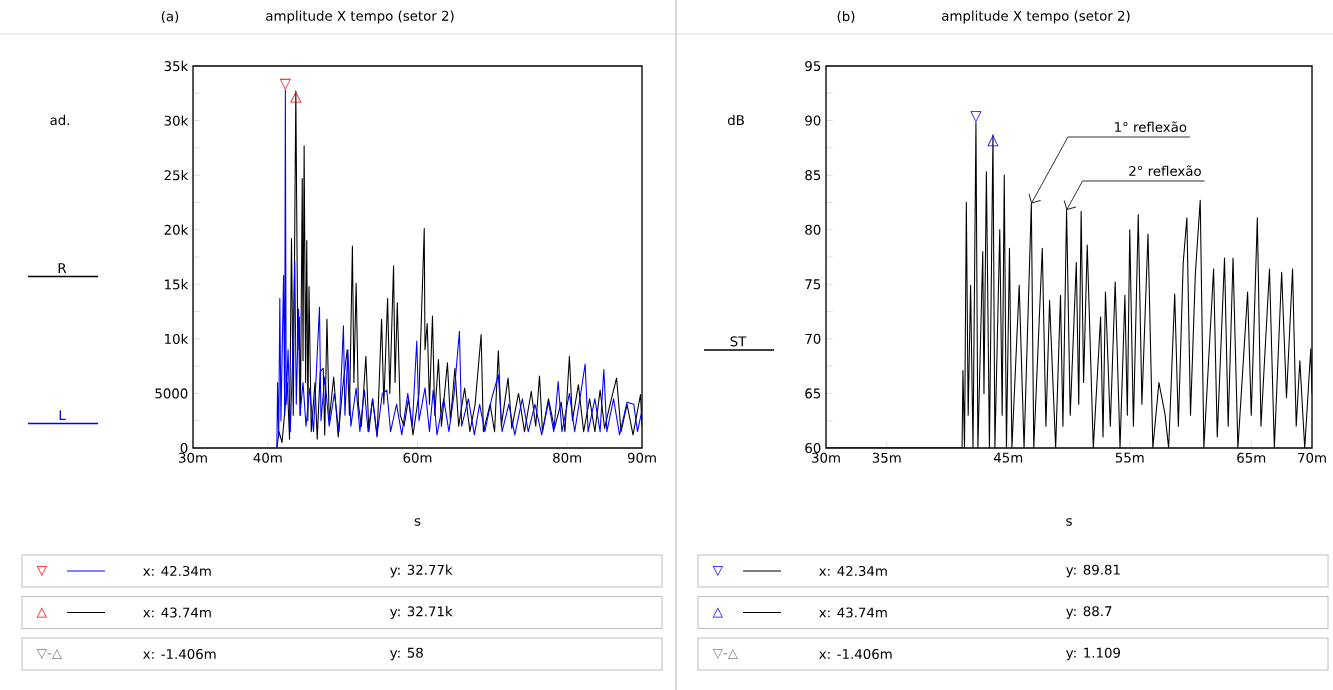  I want to click on y-tick-label: 70, so click(813, 338).